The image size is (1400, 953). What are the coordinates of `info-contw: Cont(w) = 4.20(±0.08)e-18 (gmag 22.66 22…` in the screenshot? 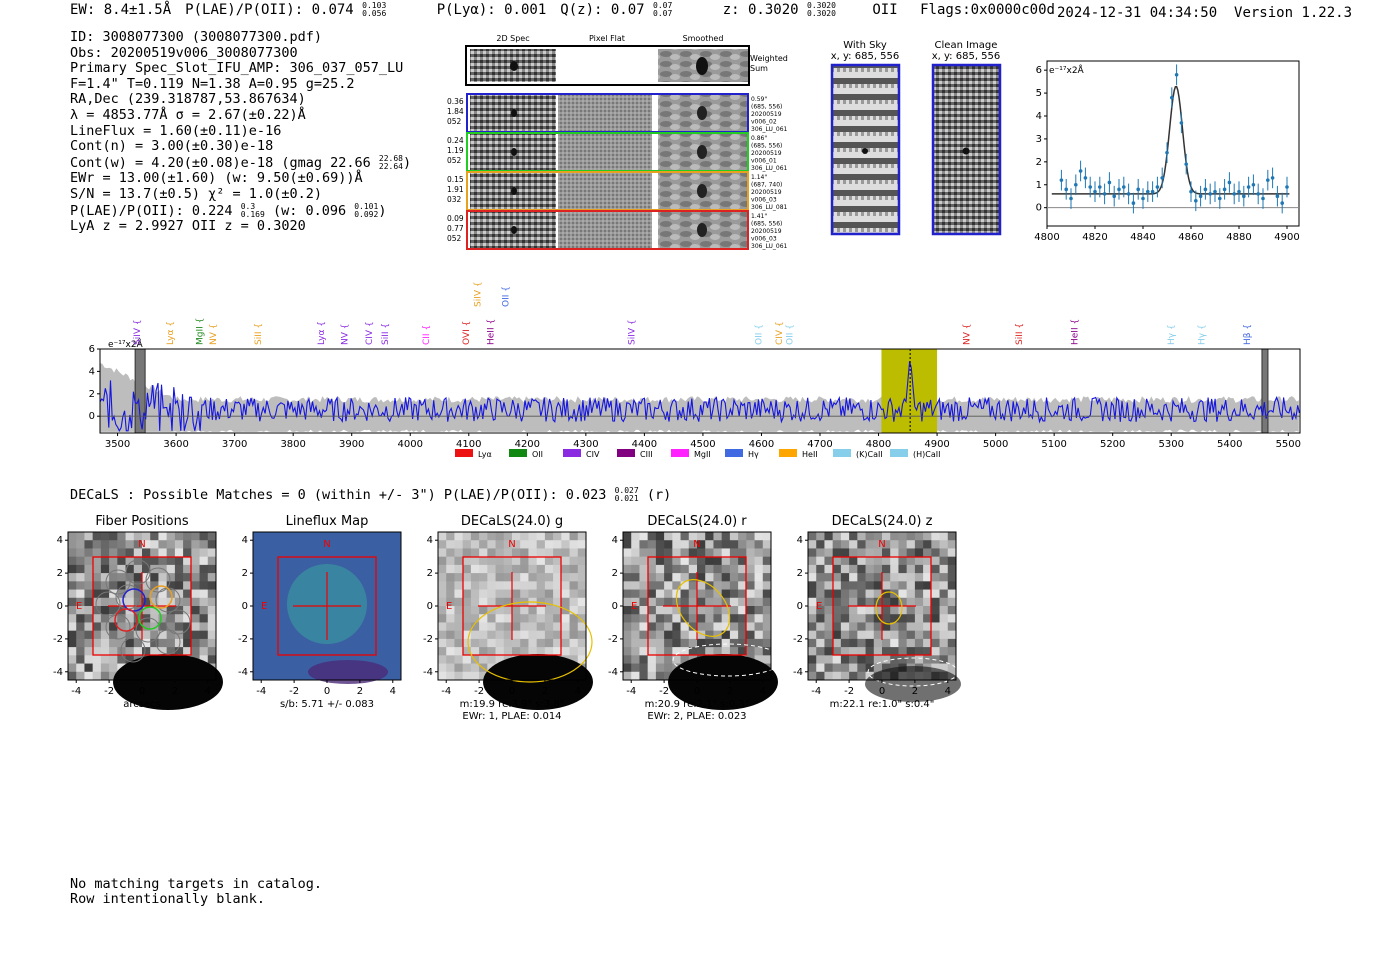 It's located at (241, 162).